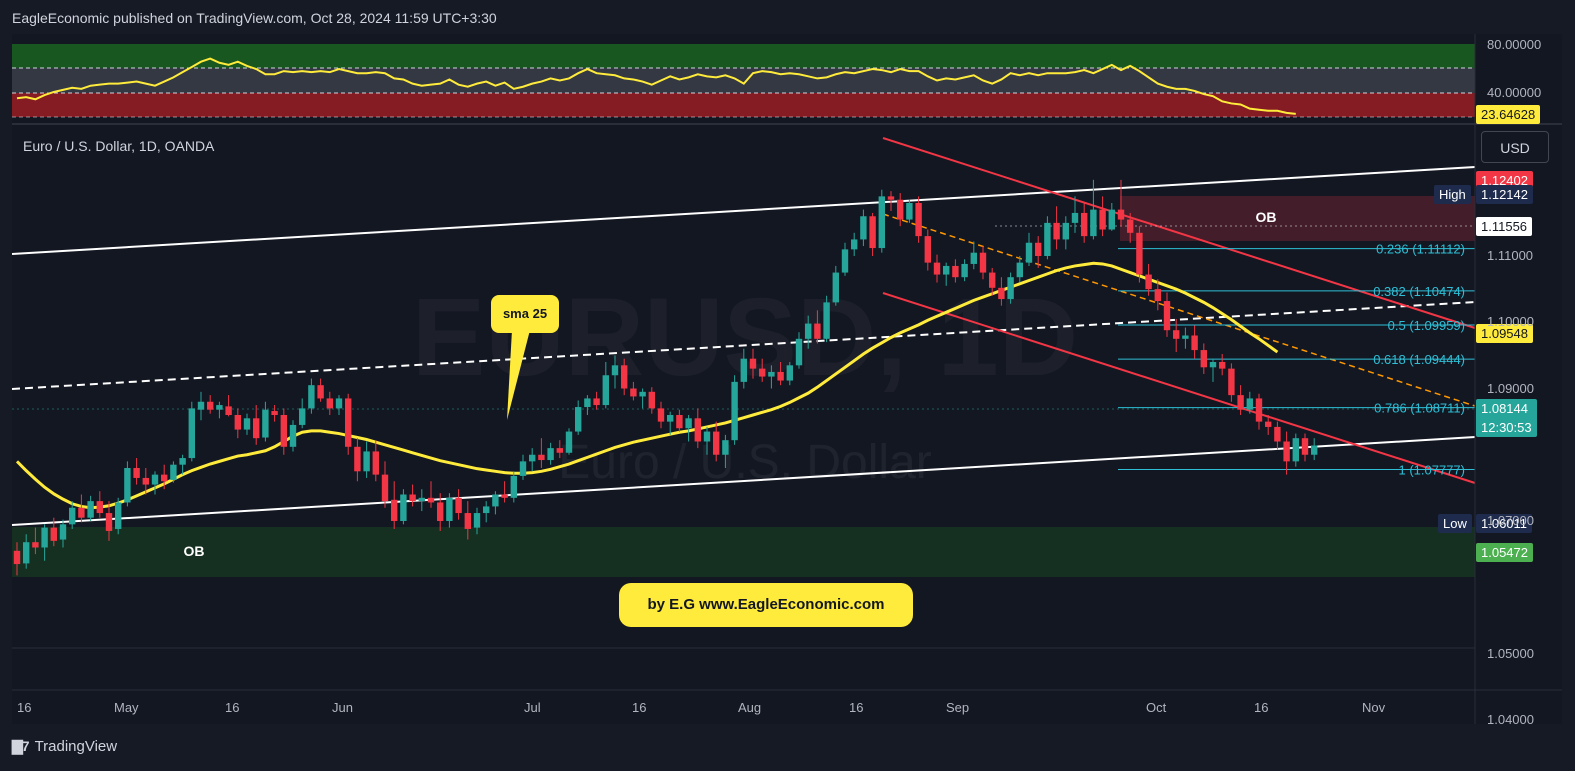  I want to click on descending-channel-upper, so click(1179, 233).